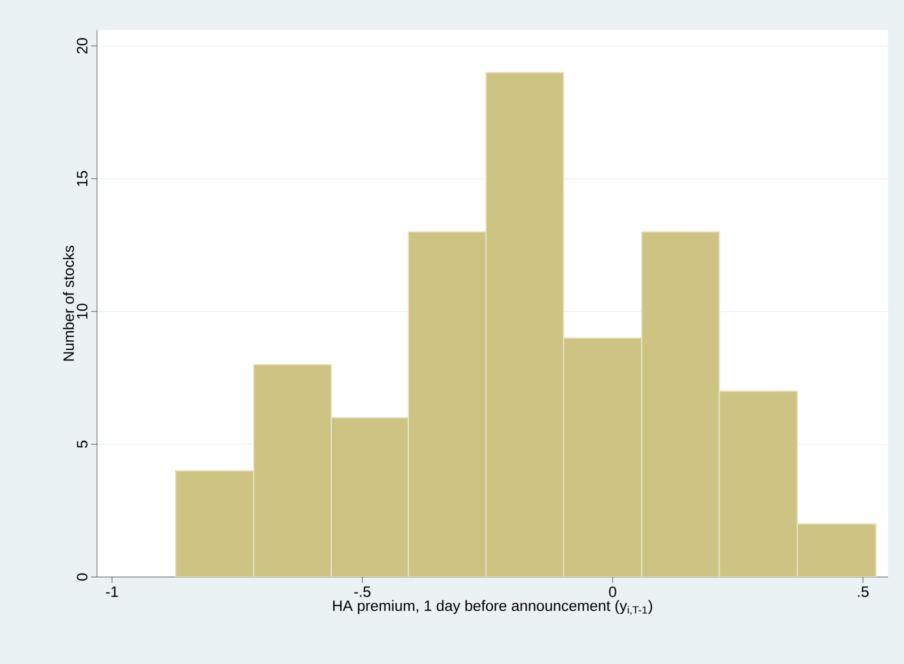 This screenshot has height=664, width=904. Describe the element at coordinates (82, 46) in the screenshot. I see `y-tick-label: 20` at that location.